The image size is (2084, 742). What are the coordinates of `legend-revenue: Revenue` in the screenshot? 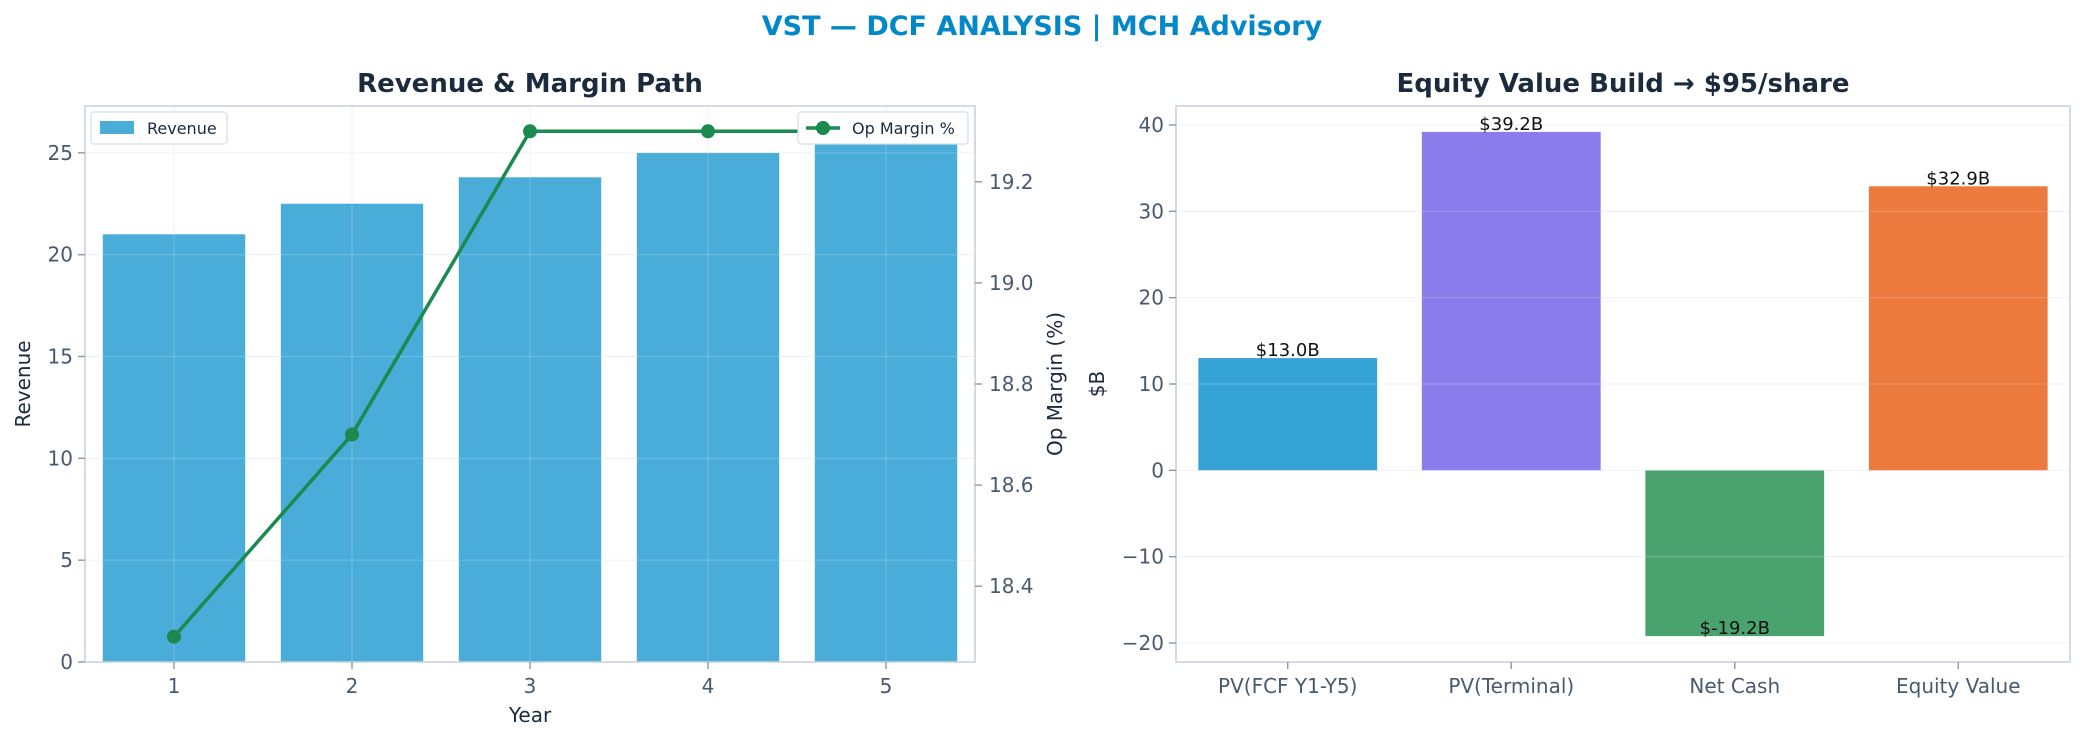 It's located at (159, 128).